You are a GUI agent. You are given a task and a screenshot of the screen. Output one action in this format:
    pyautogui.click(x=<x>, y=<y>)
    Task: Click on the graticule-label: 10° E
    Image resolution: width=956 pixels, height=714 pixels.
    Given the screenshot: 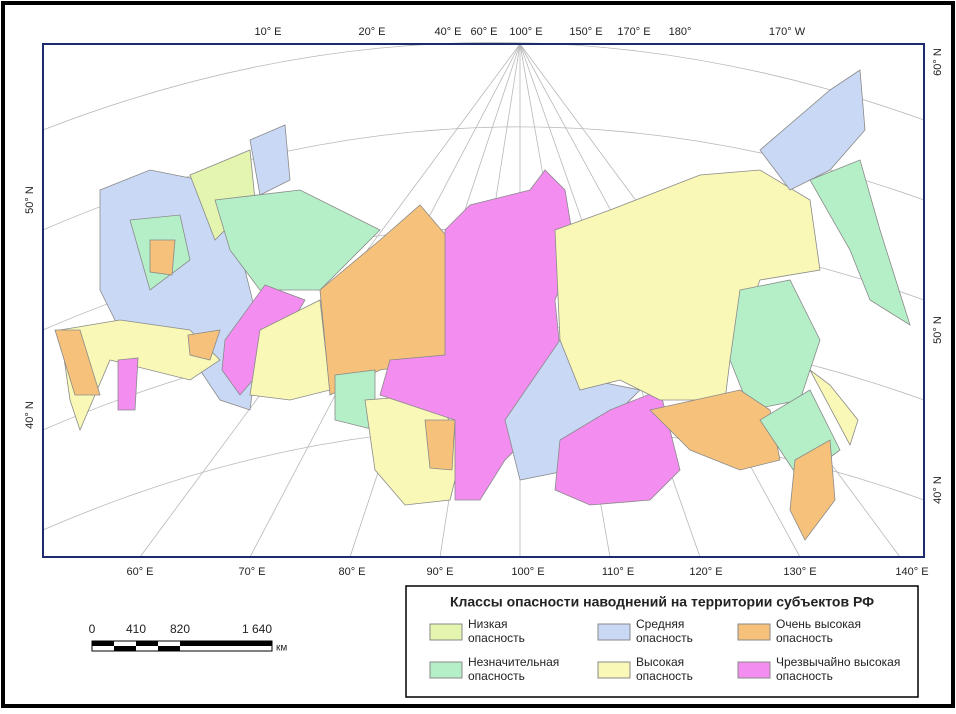 What is the action you would take?
    pyautogui.click(x=267, y=32)
    